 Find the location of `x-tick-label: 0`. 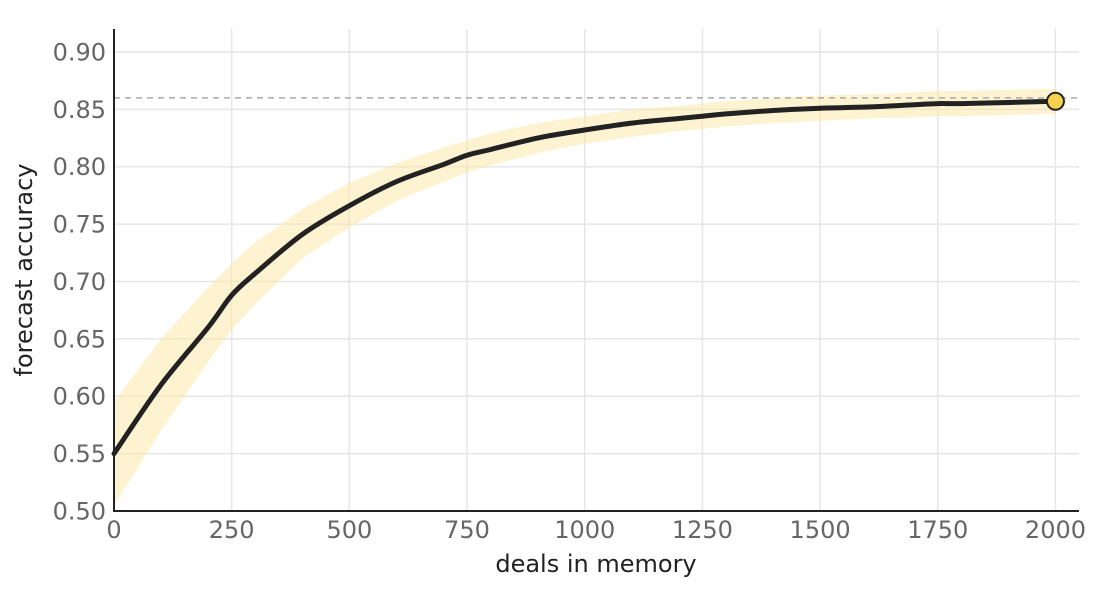

x-tick-label: 0 is located at coordinates (113, 530).